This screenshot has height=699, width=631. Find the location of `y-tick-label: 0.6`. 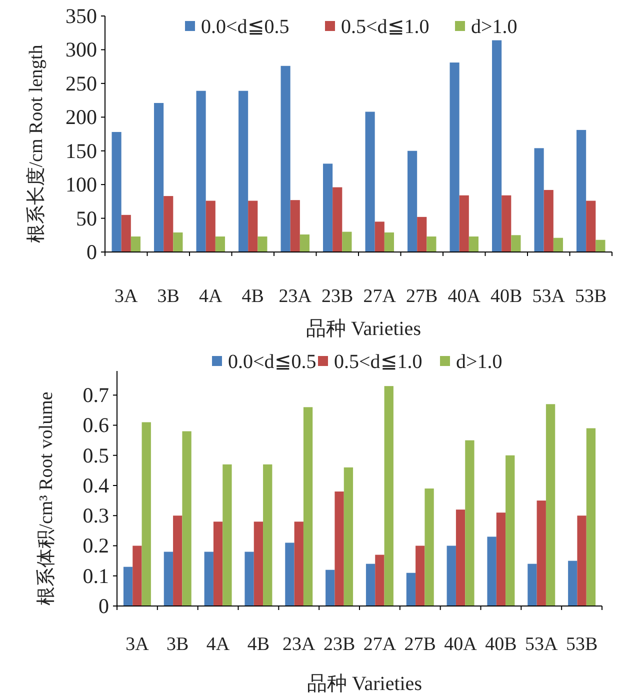

y-tick-label: 0.6 is located at coordinates (95, 425).